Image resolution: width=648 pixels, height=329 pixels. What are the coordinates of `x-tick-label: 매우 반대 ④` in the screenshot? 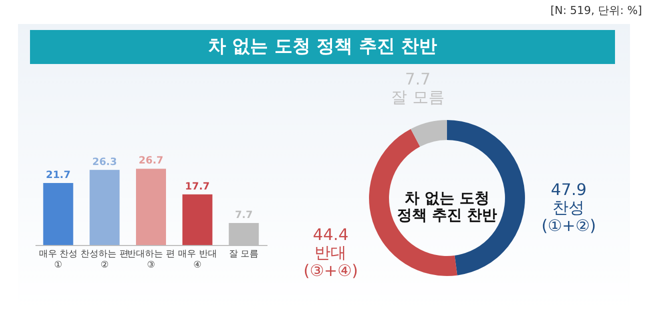 It's located at (197, 260).